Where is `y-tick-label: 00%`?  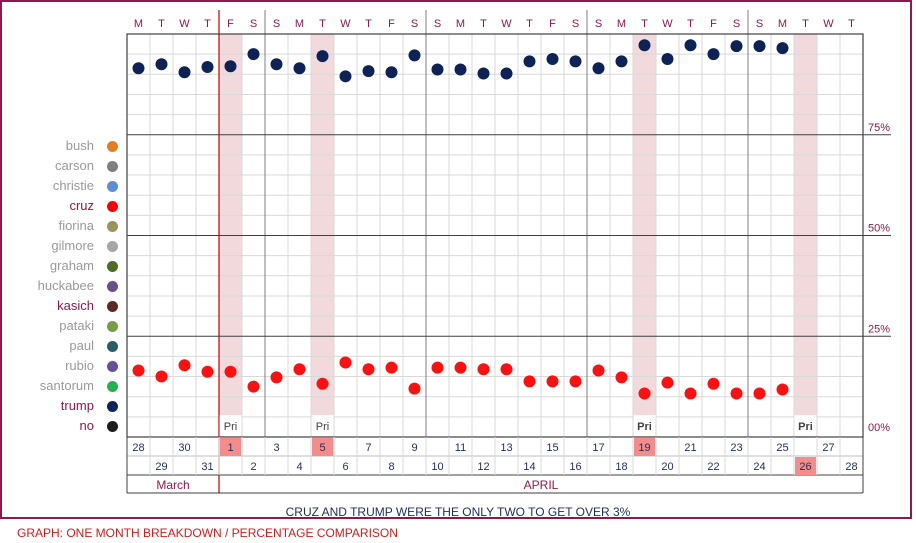 y-tick-label: 00% is located at coordinates (879, 428).